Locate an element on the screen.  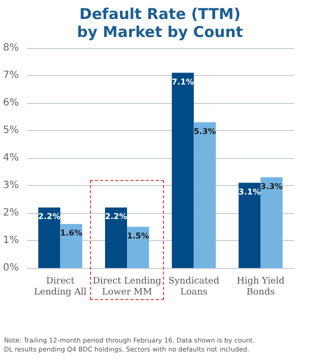
y-tick-label: 6% is located at coordinates (10, 103).